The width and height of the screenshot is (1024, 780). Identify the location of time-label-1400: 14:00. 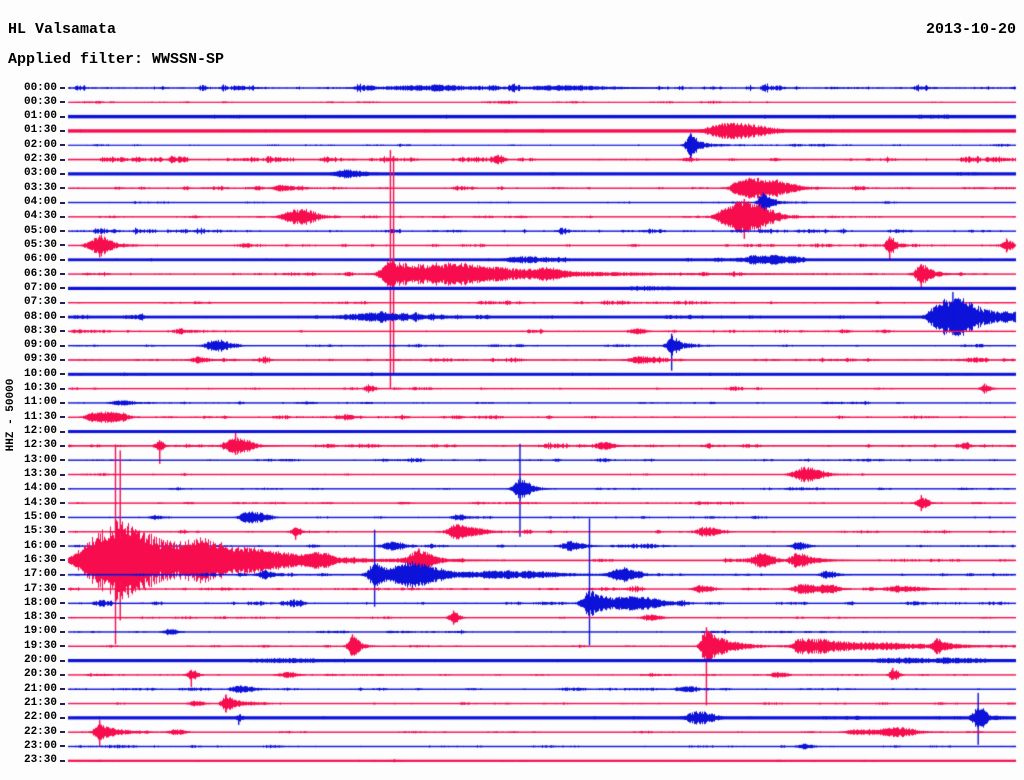
(40, 488).